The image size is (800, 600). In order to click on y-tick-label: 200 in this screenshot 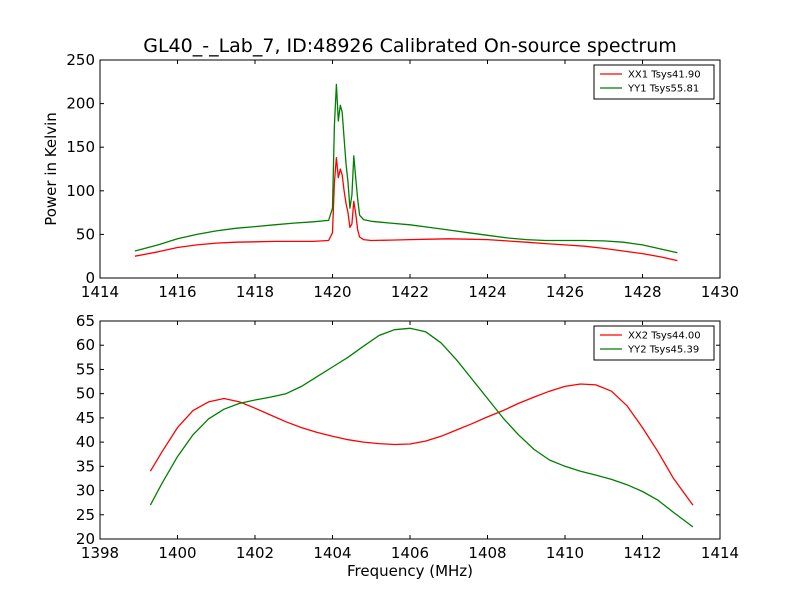, I will do `click(80, 104)`.